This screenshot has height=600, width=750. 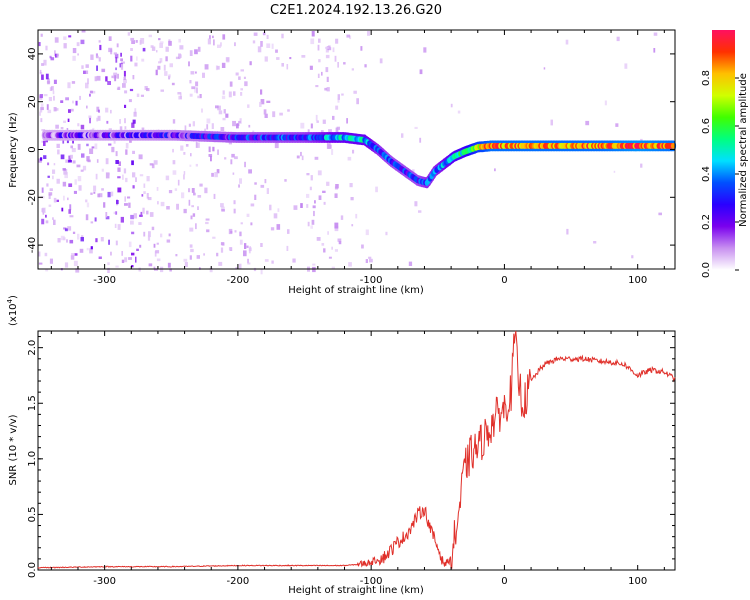 What do you see at coordinates (673, 145) in the screenshot?
I see `ridge-core` at bounding box center [673, 145].